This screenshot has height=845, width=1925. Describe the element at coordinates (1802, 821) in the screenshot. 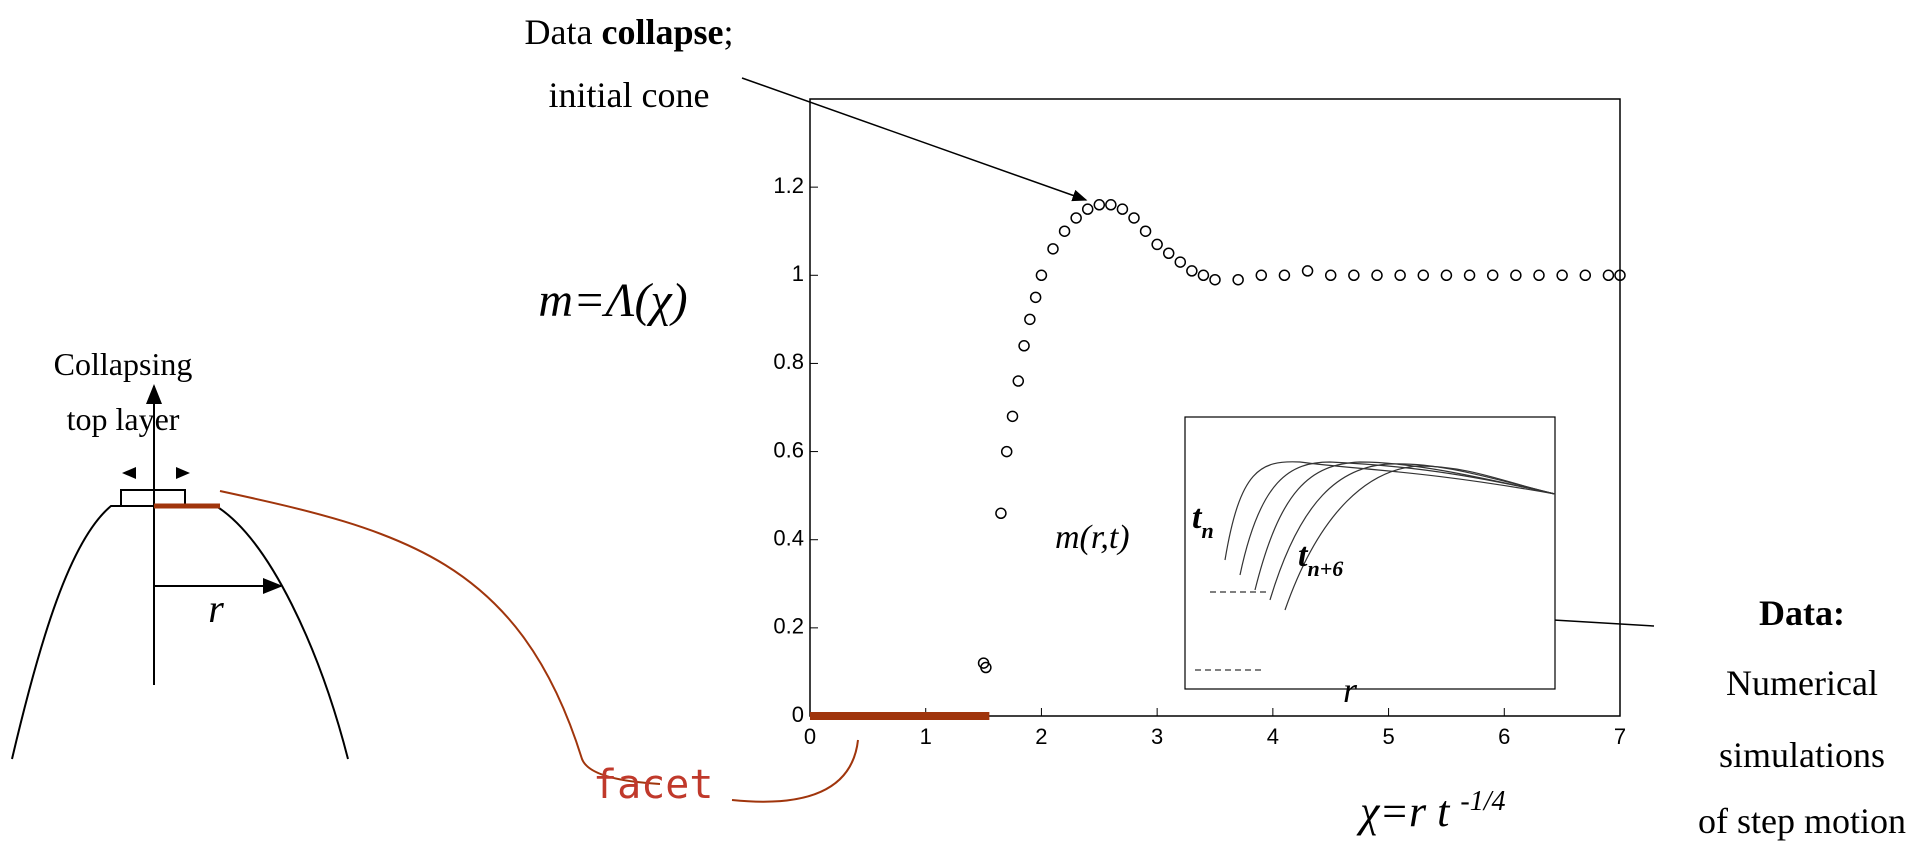

I see `note-line: of step motion` at that location.